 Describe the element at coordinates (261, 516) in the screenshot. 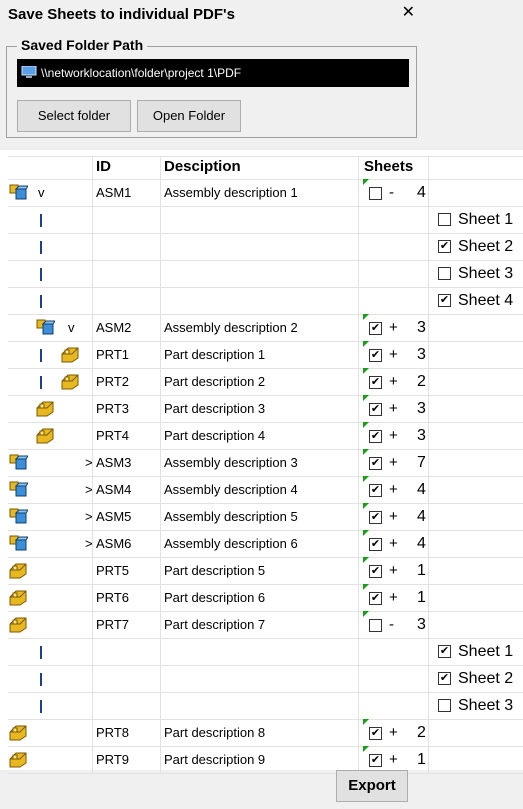

I see `table-row: > ASM5 Assembly description 5 ✔ +4` at that location.